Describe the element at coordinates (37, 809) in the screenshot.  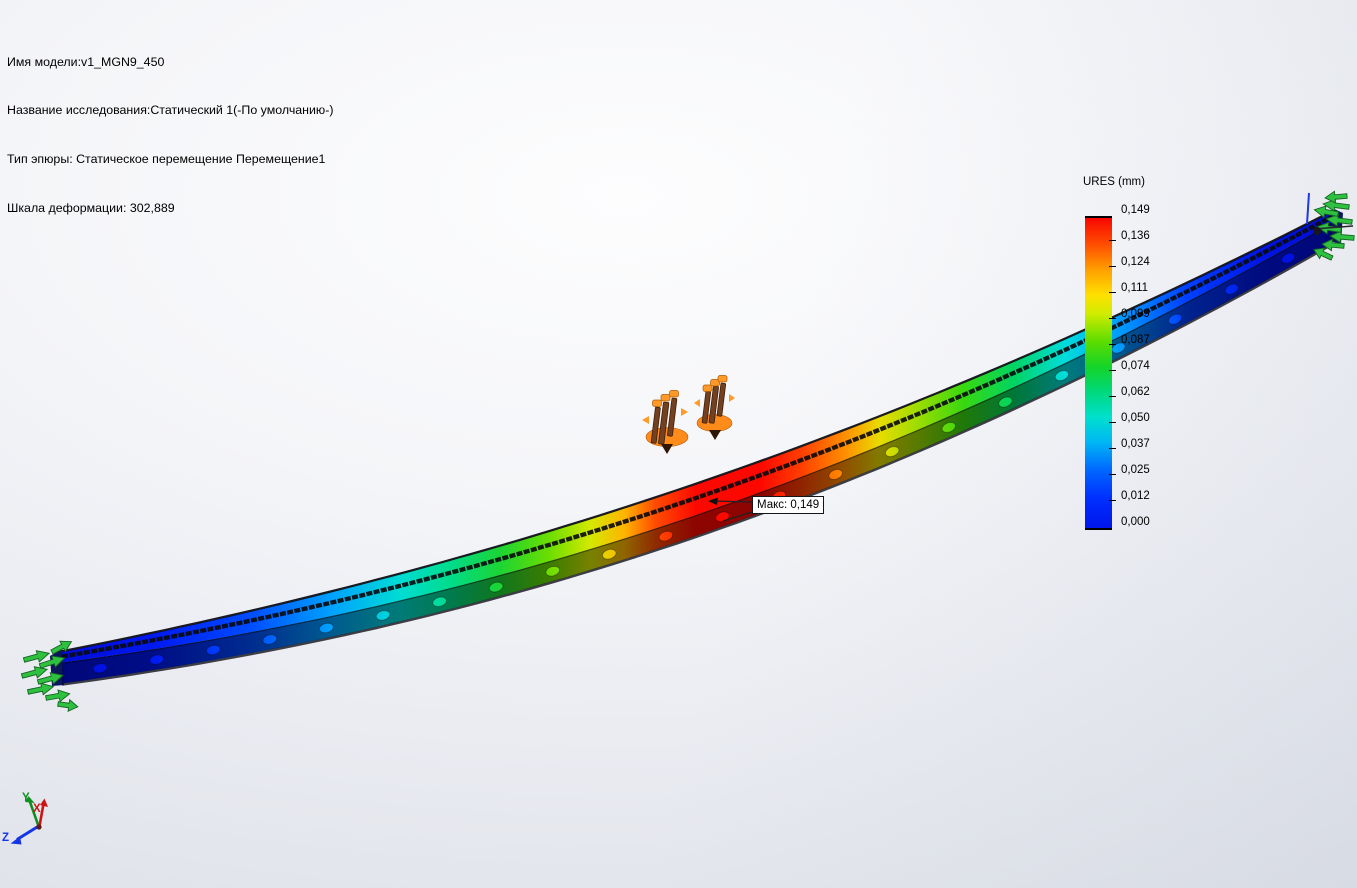
I see `triad-x-label: X` at that location.